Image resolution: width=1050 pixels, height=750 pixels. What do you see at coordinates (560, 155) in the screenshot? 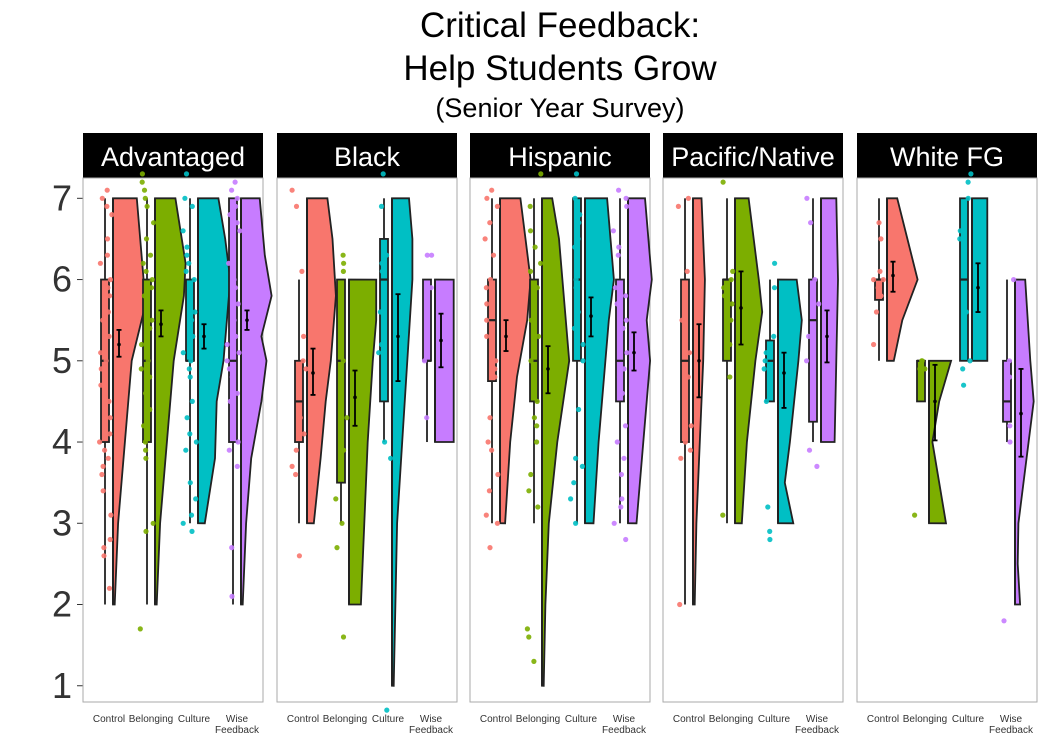
I see `facet-strip` at bounding box center [560, 155].